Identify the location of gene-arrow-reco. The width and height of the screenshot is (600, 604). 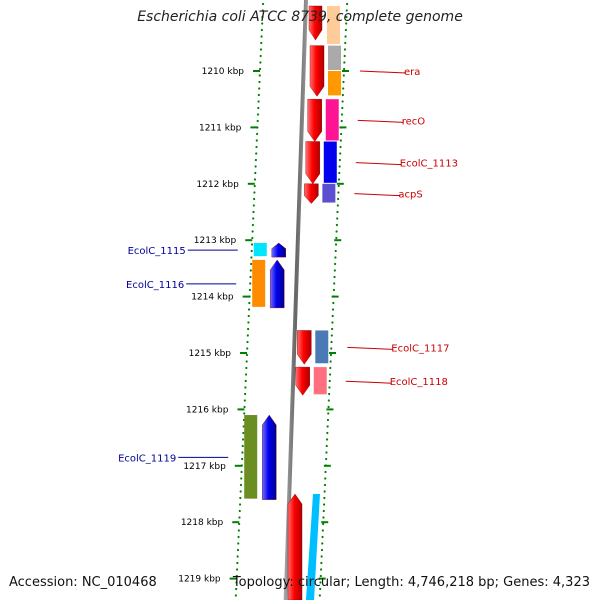
(314, 120).